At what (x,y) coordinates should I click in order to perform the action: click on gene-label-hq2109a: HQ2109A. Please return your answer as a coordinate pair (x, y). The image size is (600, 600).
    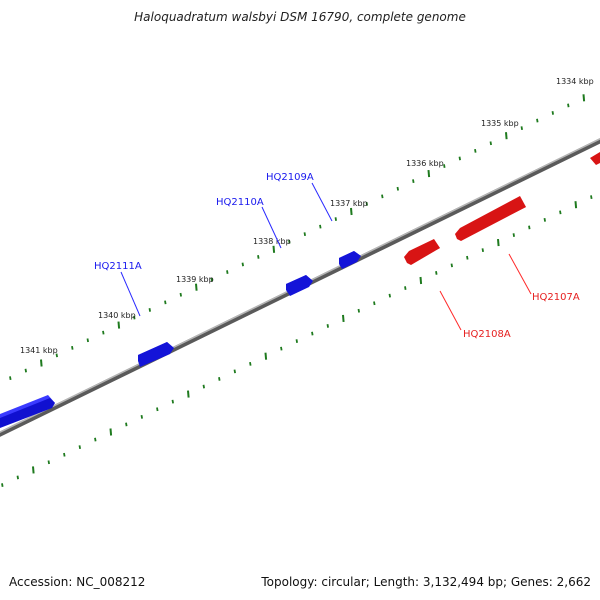
    Looking at the image, I should click on (290, 177).